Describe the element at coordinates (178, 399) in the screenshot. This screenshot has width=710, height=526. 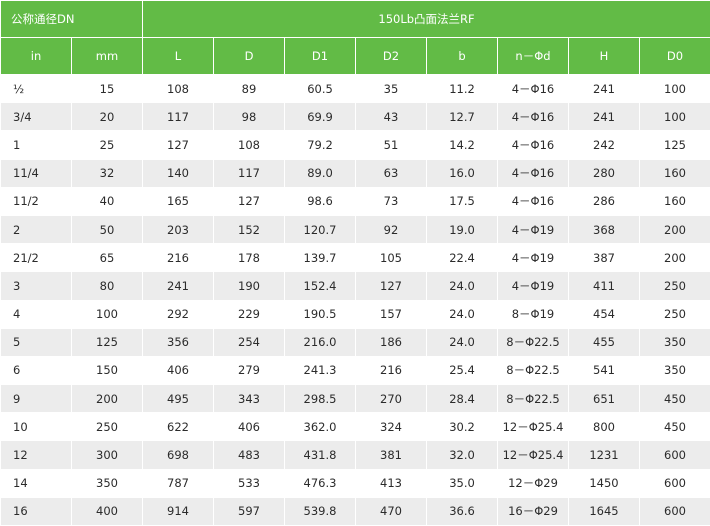
I see `table-cell: 495` at that location.